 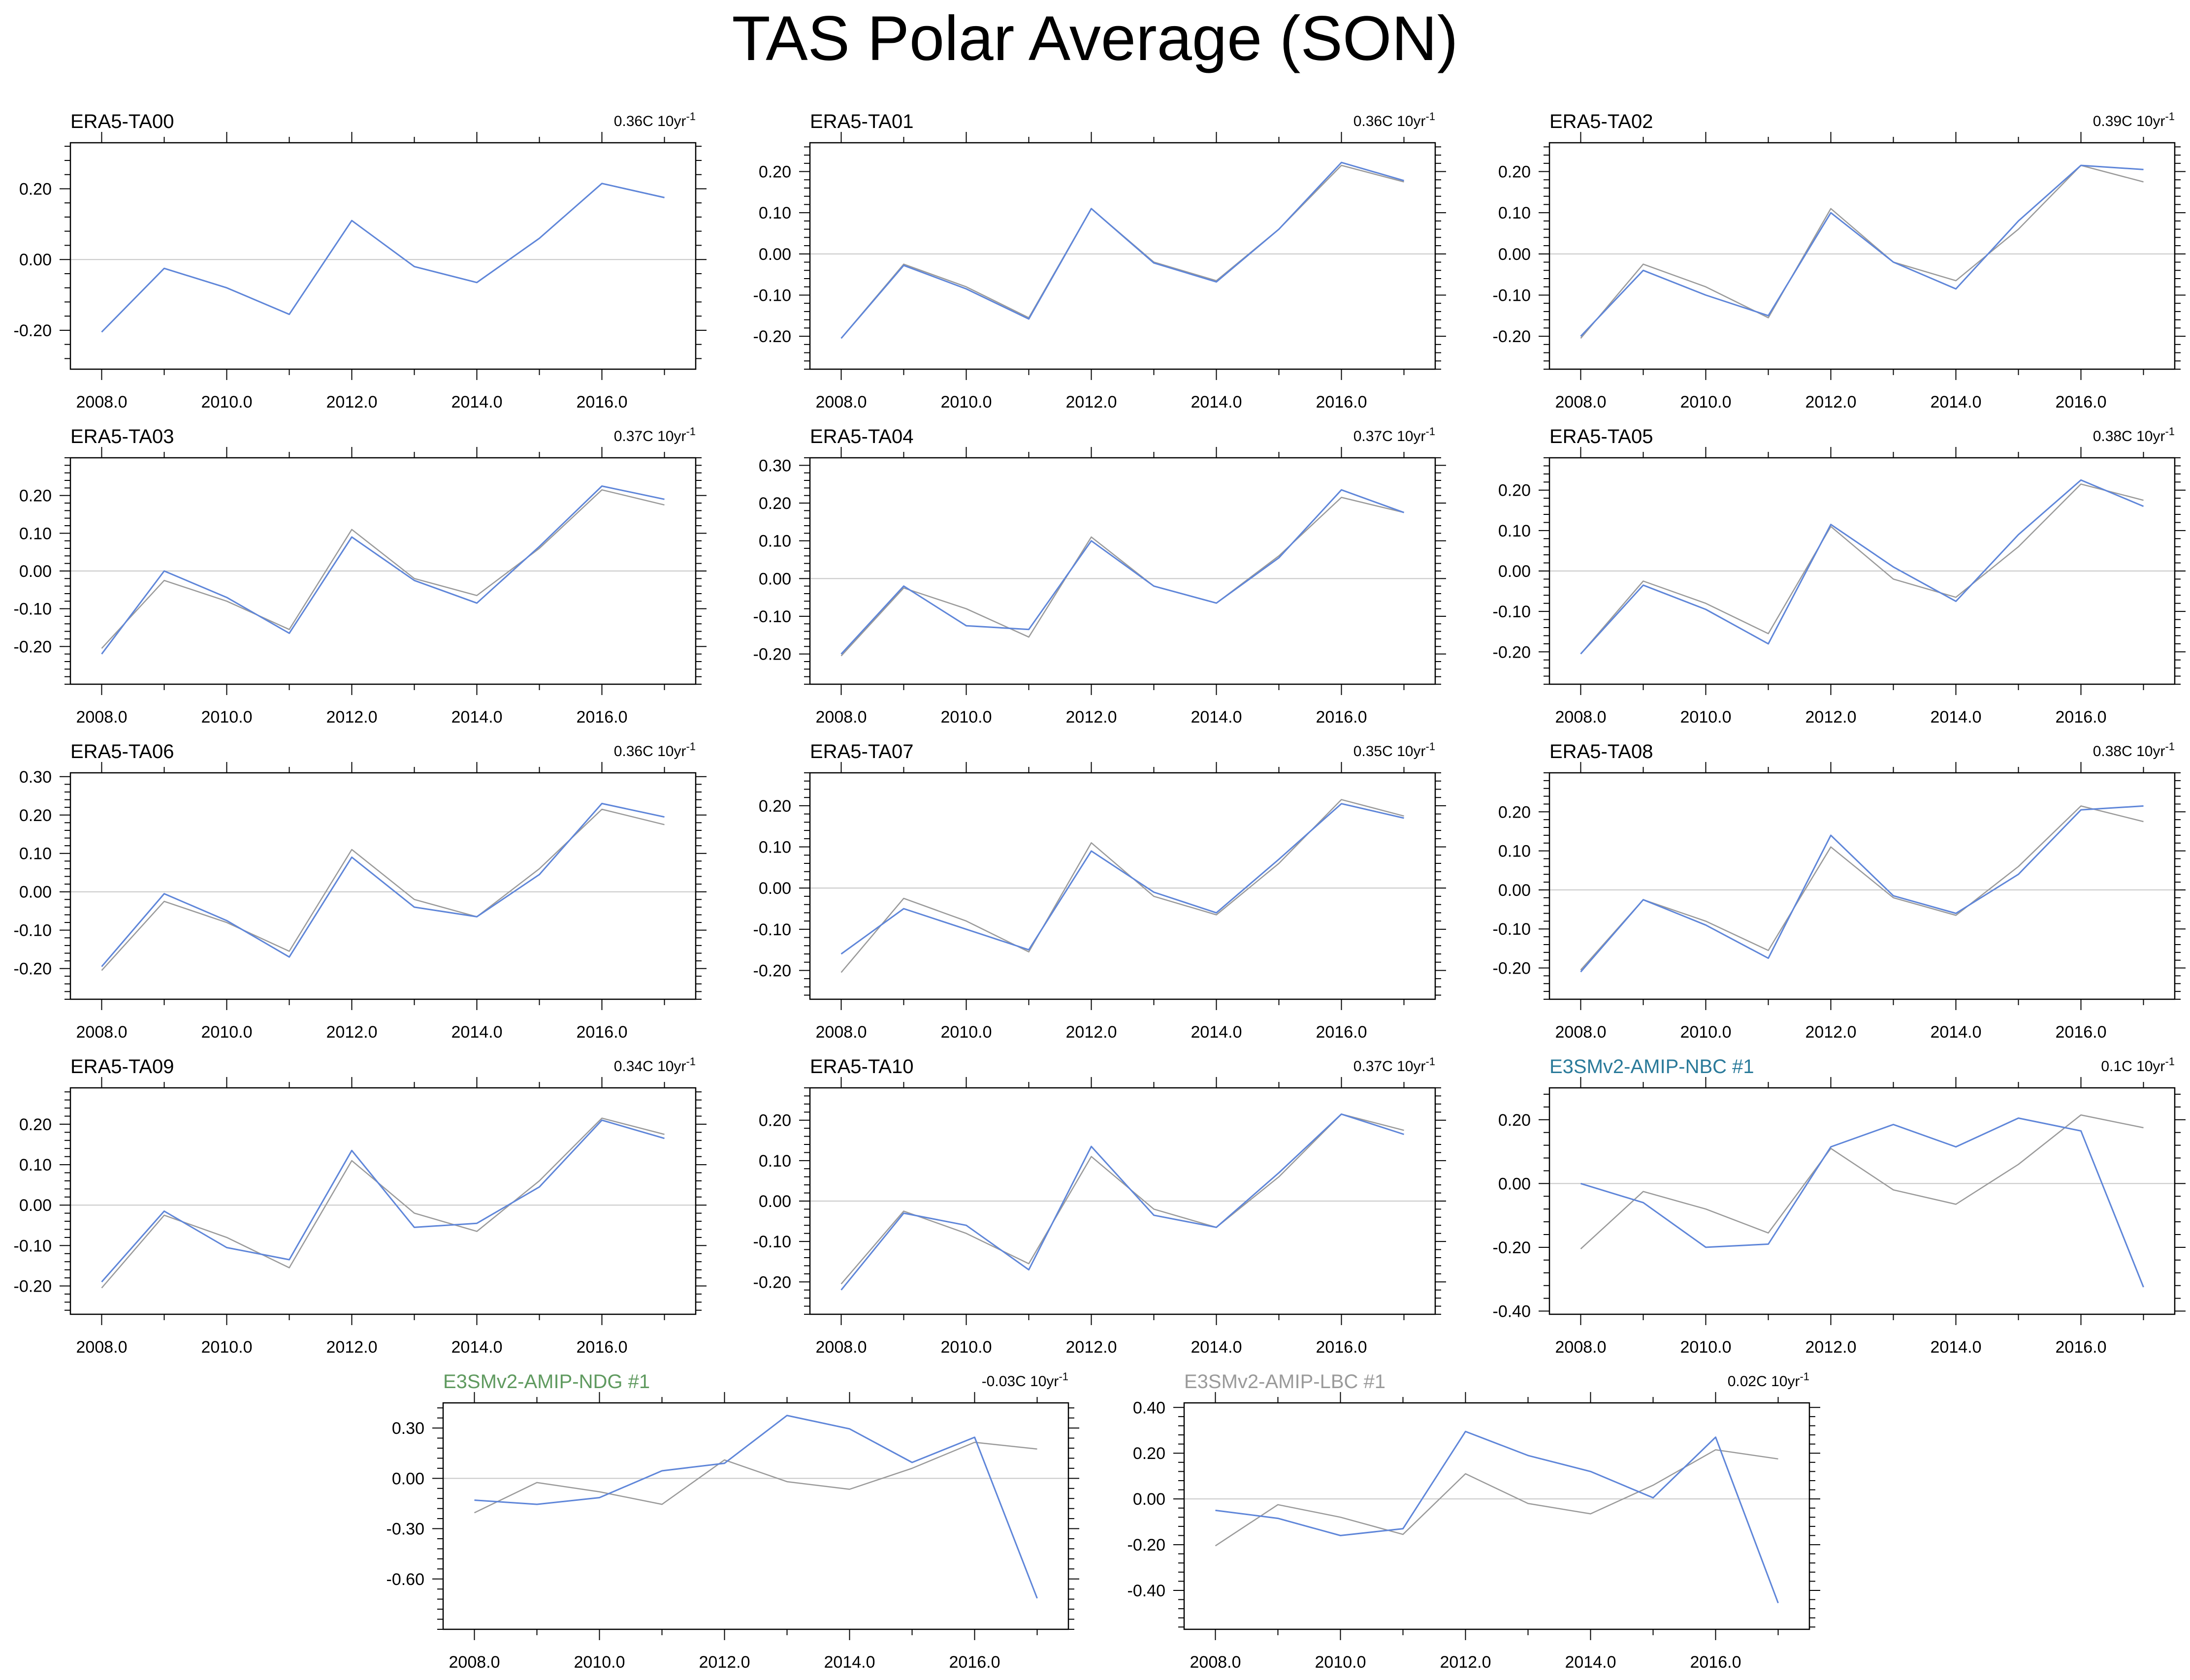 What do you see at coordinates (655, 435) in the screenshot?
I see `trend-label: 0.37C 10yr-1` at bounding box center [655, 435].